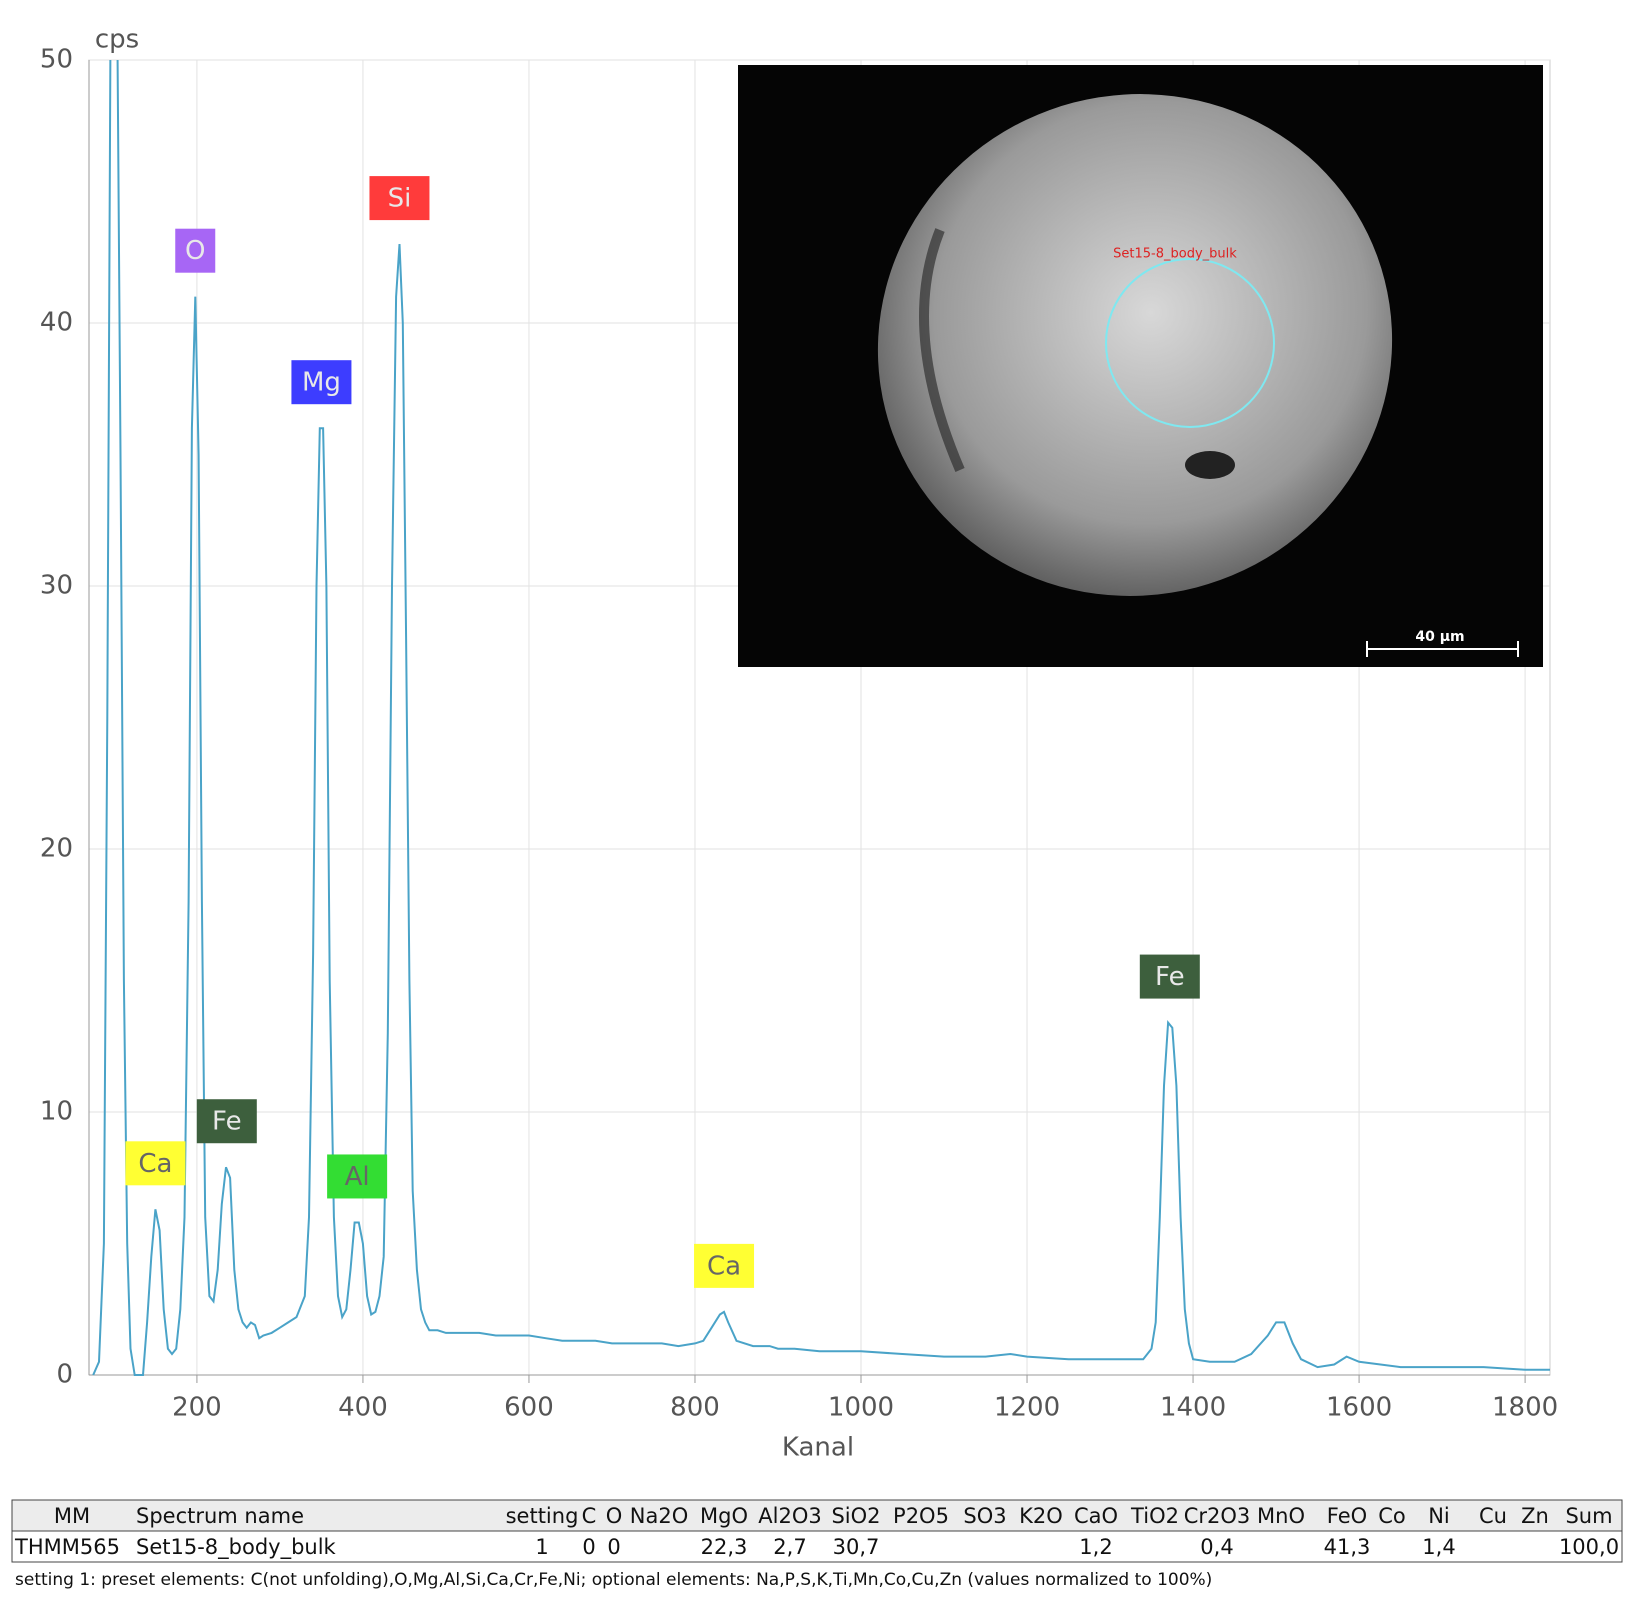  Describe the element at coordinates (659, 1516) in the screenshot. I see `column-header: Na2O` at that location.